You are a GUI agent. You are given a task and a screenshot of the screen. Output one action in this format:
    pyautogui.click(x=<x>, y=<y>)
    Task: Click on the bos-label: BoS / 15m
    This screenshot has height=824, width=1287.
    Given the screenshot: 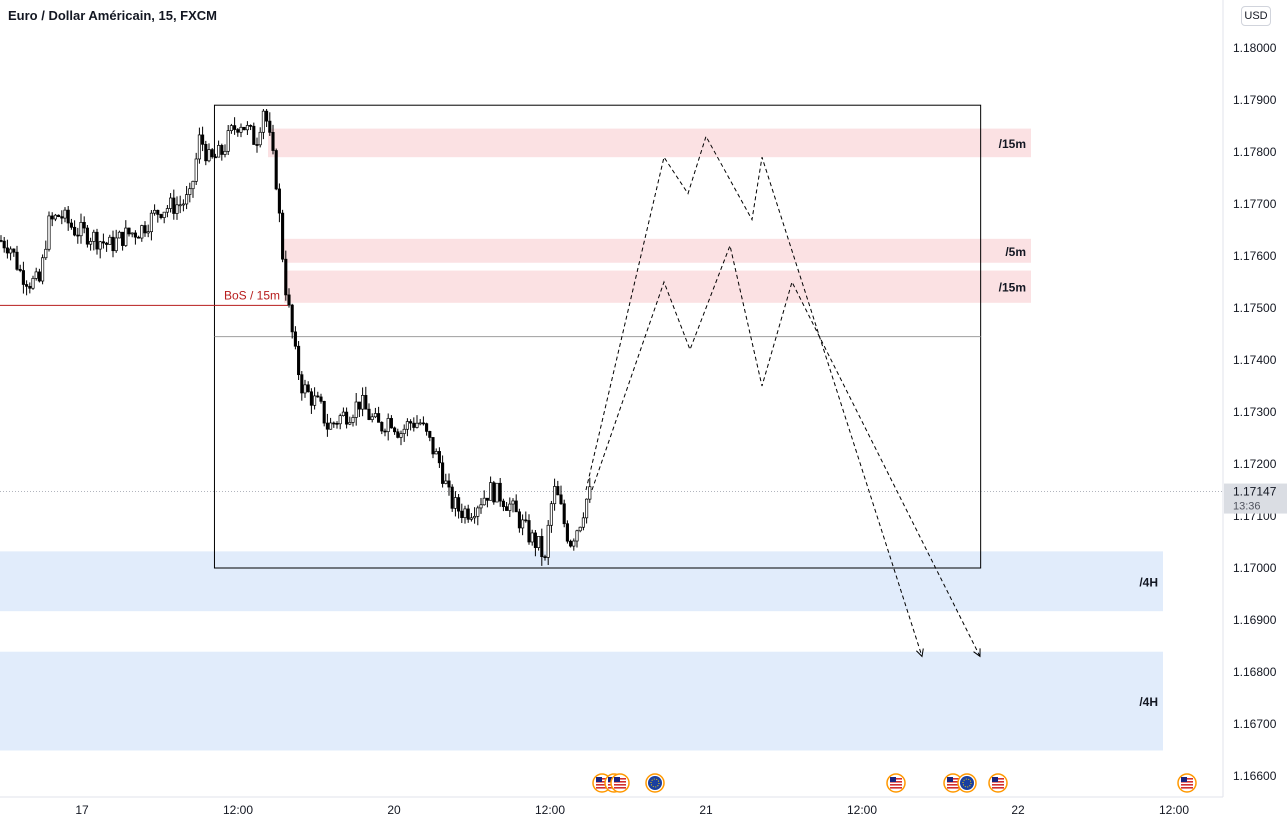 What is the action you would take?
    pyautogui.click(x=252, y=295)
    